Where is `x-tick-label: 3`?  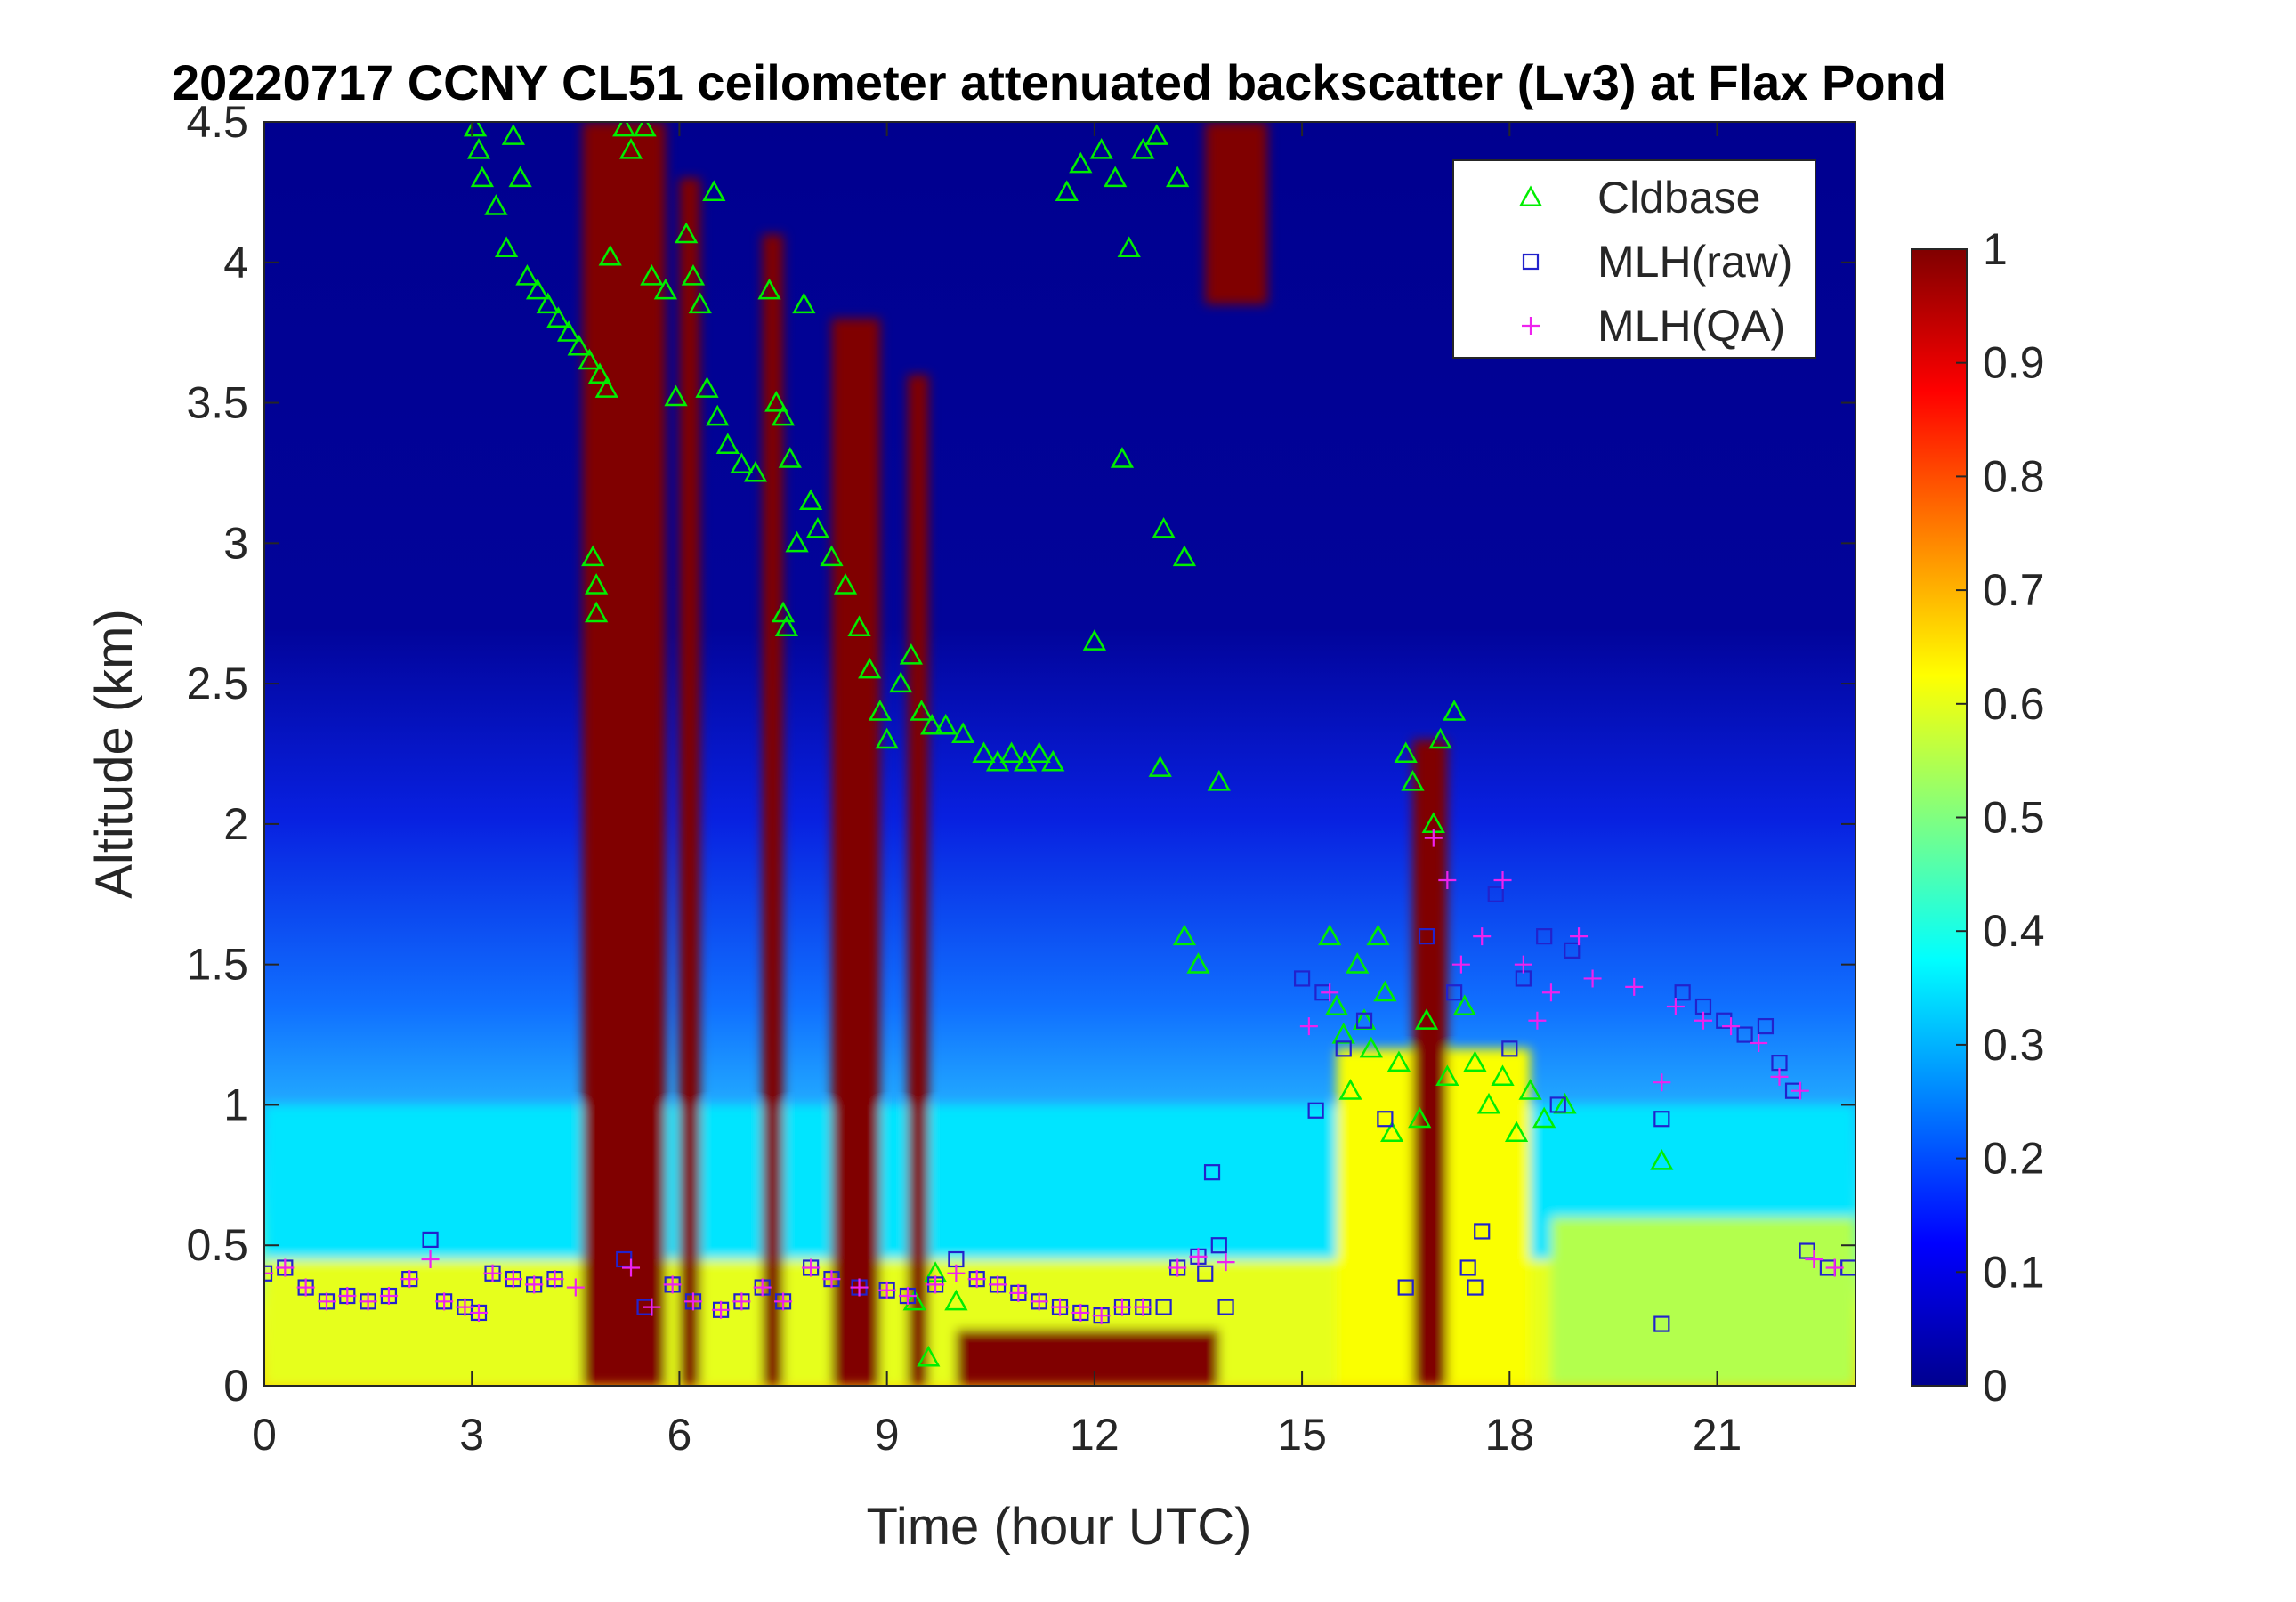 x-tick-label: 3 is located at coordinates (471, 1435).